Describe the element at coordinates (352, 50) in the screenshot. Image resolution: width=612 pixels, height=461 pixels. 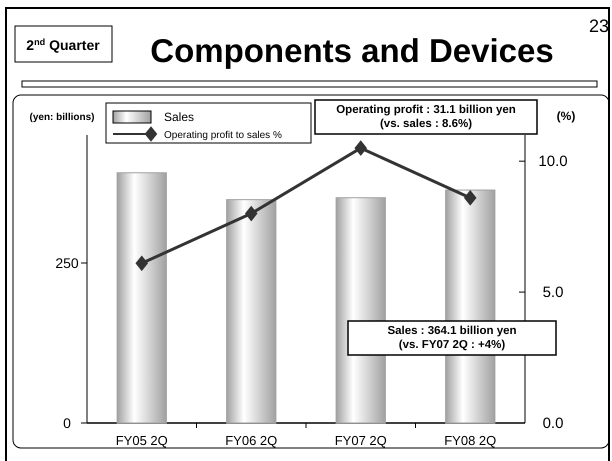
I see `chart-title: Components and Devices` at that location.